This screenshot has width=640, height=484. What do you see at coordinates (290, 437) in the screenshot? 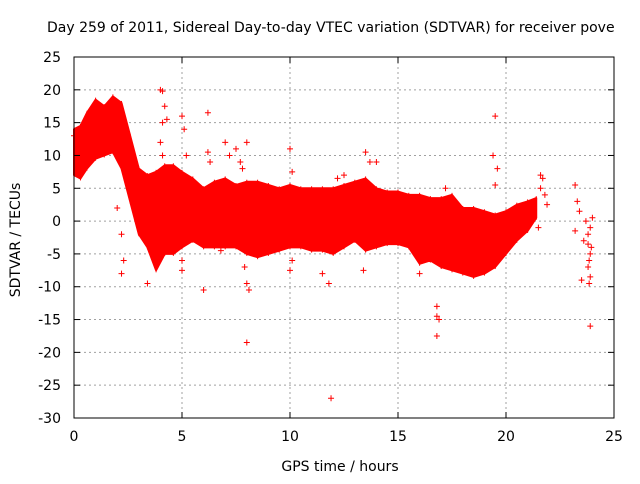
I see `x-tick-label: 10` at bounding box center [290, 437].